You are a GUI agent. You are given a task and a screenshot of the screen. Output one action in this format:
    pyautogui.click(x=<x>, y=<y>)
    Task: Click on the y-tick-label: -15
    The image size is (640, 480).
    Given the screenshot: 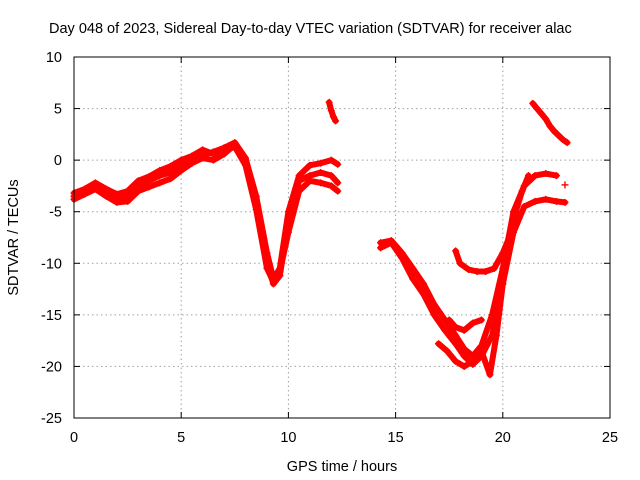 What is the action you would take?
    pyautogui.click(x=51, y=316)
    